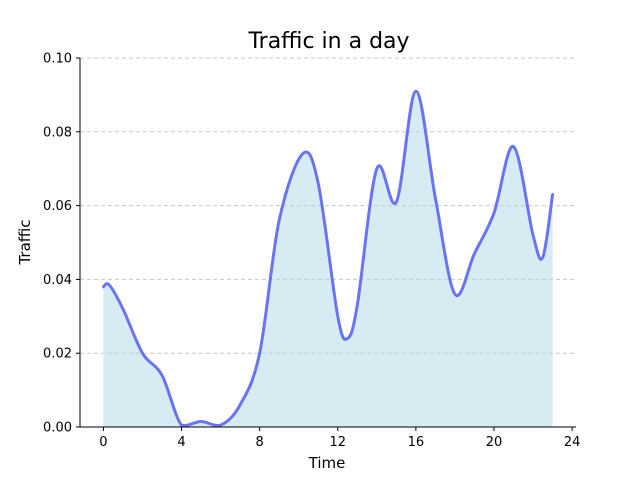  Describe the element at coordinates (328, 41) in the screenshot. I see `chart-title: Traffic in a day` at that location.